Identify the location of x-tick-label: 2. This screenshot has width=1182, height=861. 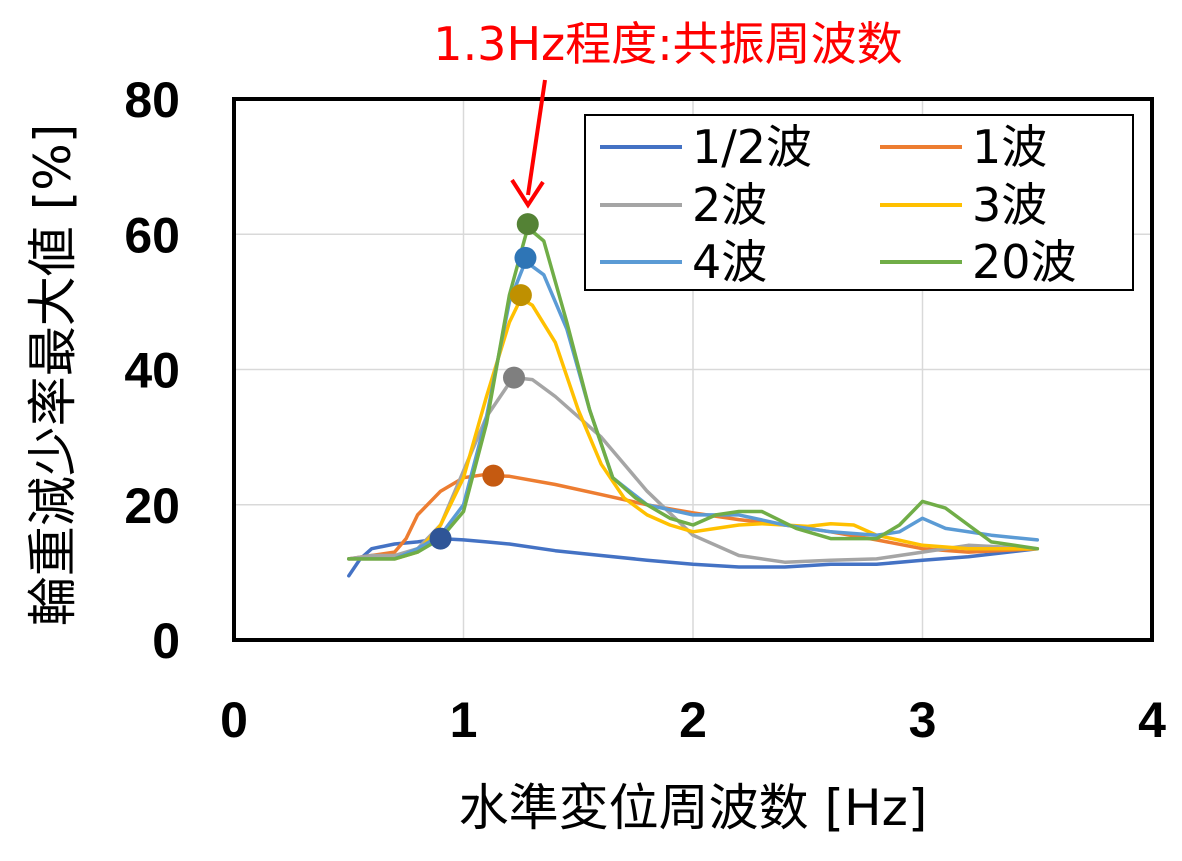
(693, 720).